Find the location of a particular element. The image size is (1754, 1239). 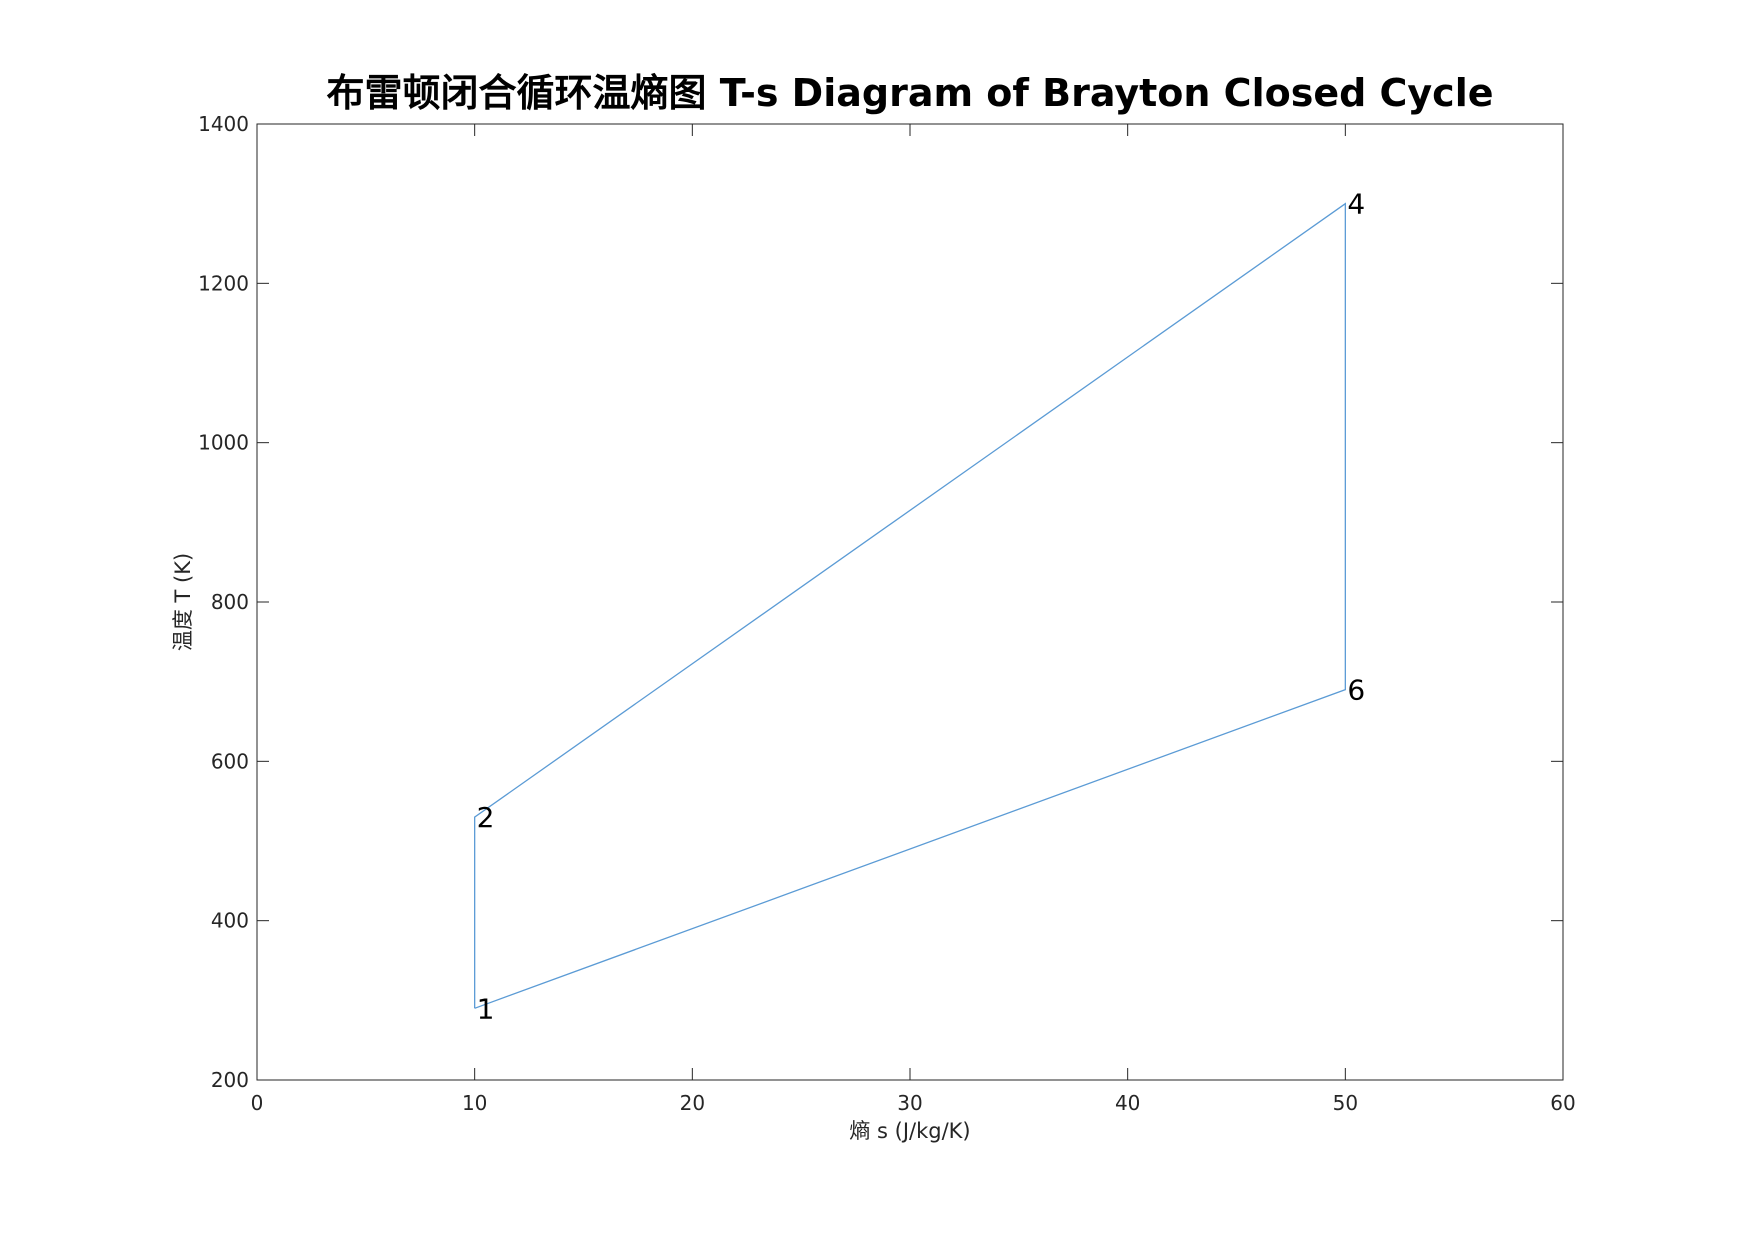

x-tick-label: 50 is located at coordinates (1345, 1103).